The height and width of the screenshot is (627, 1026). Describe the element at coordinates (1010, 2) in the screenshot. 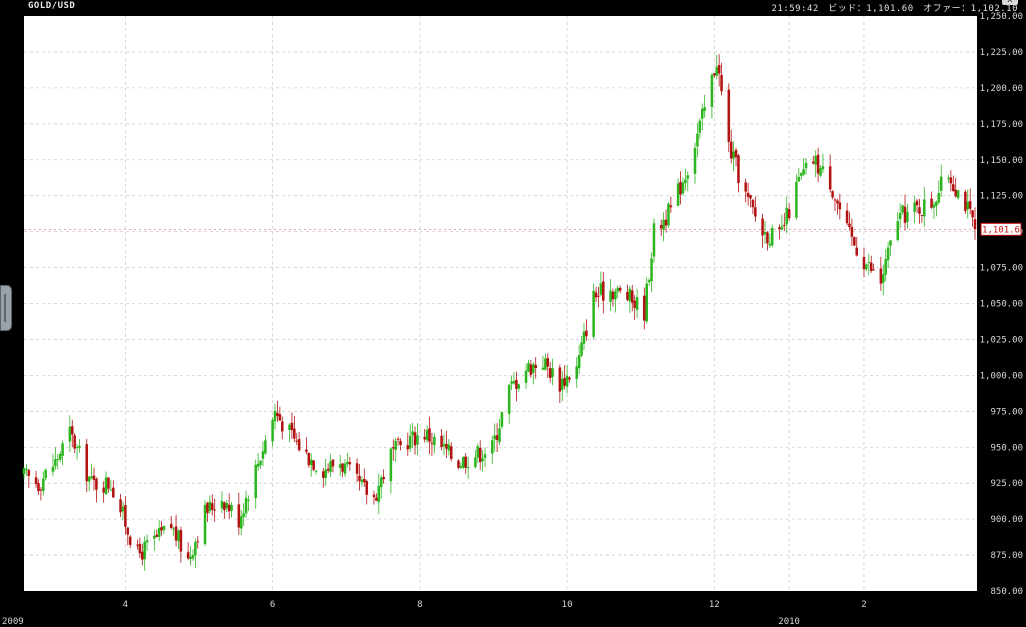

I see `close-button: x` at that location.